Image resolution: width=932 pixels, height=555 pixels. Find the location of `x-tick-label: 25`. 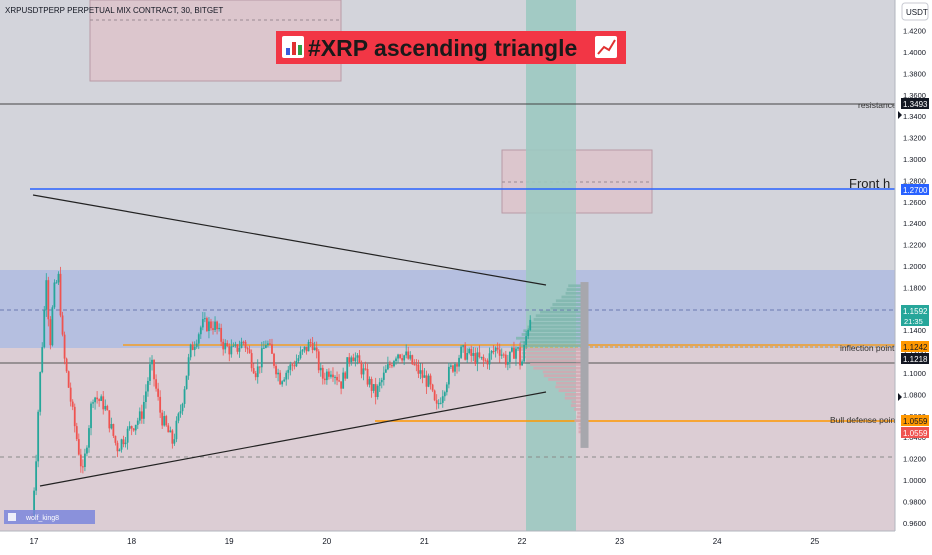

x-tick-label: 25 is located at coordinates (814, 541).